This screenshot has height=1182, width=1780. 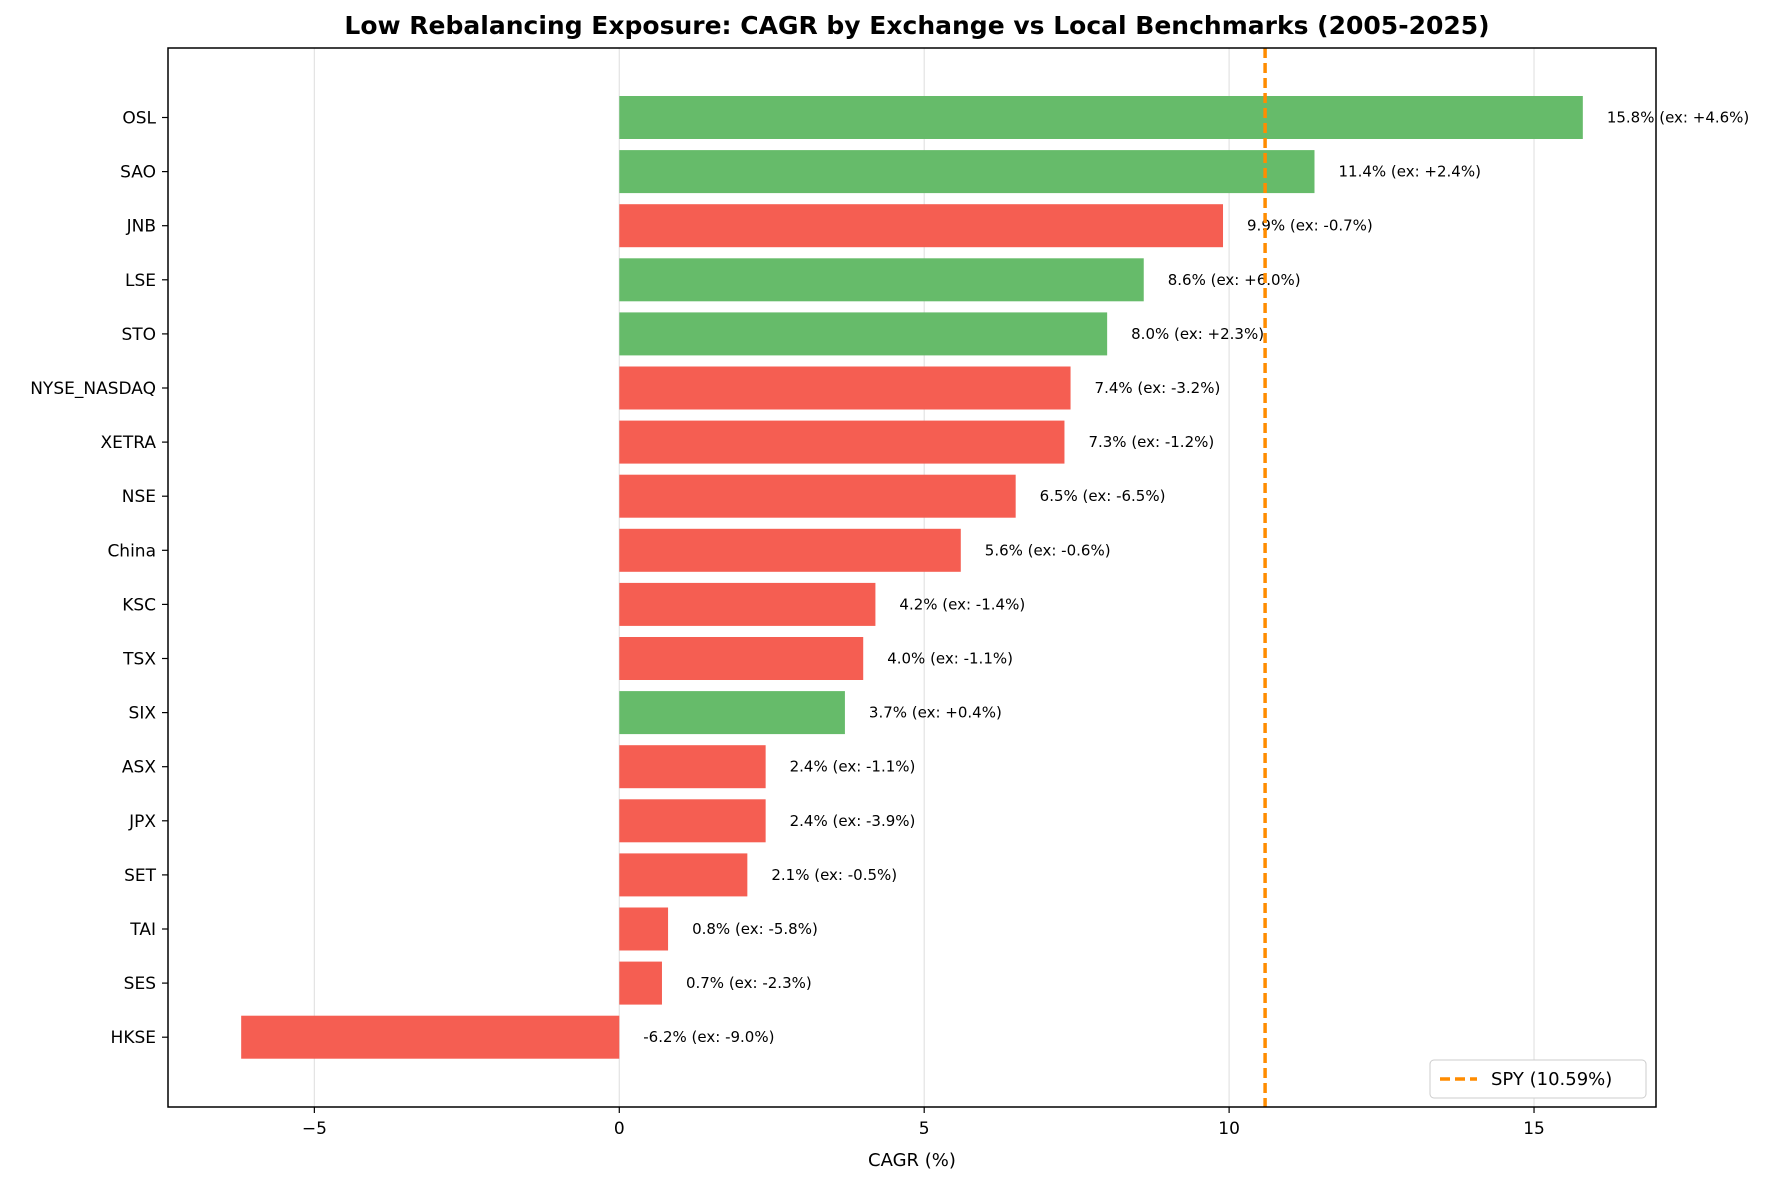 I want to click on bar-ses, so click(x=640, y=983).